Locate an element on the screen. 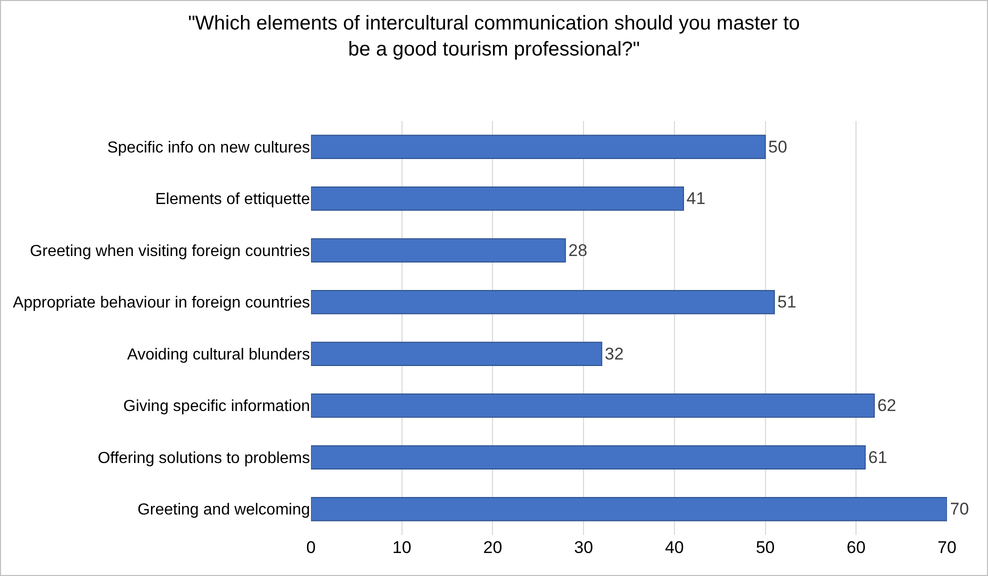 The height and width of the screenshot is (576, 988). x-tick-label: 50 is located at coordinates (765, 547).